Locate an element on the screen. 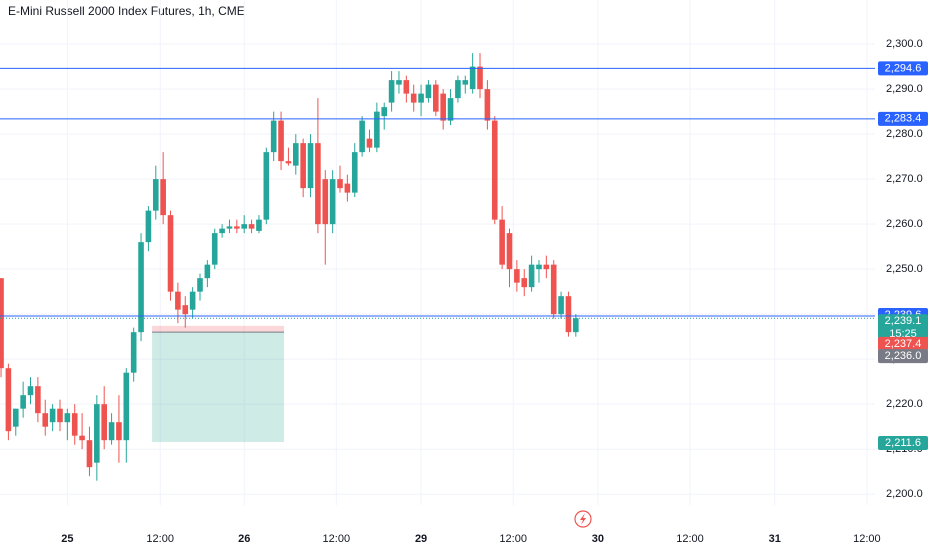  x-tick-label: 29 is located at coordinates (421, 539).